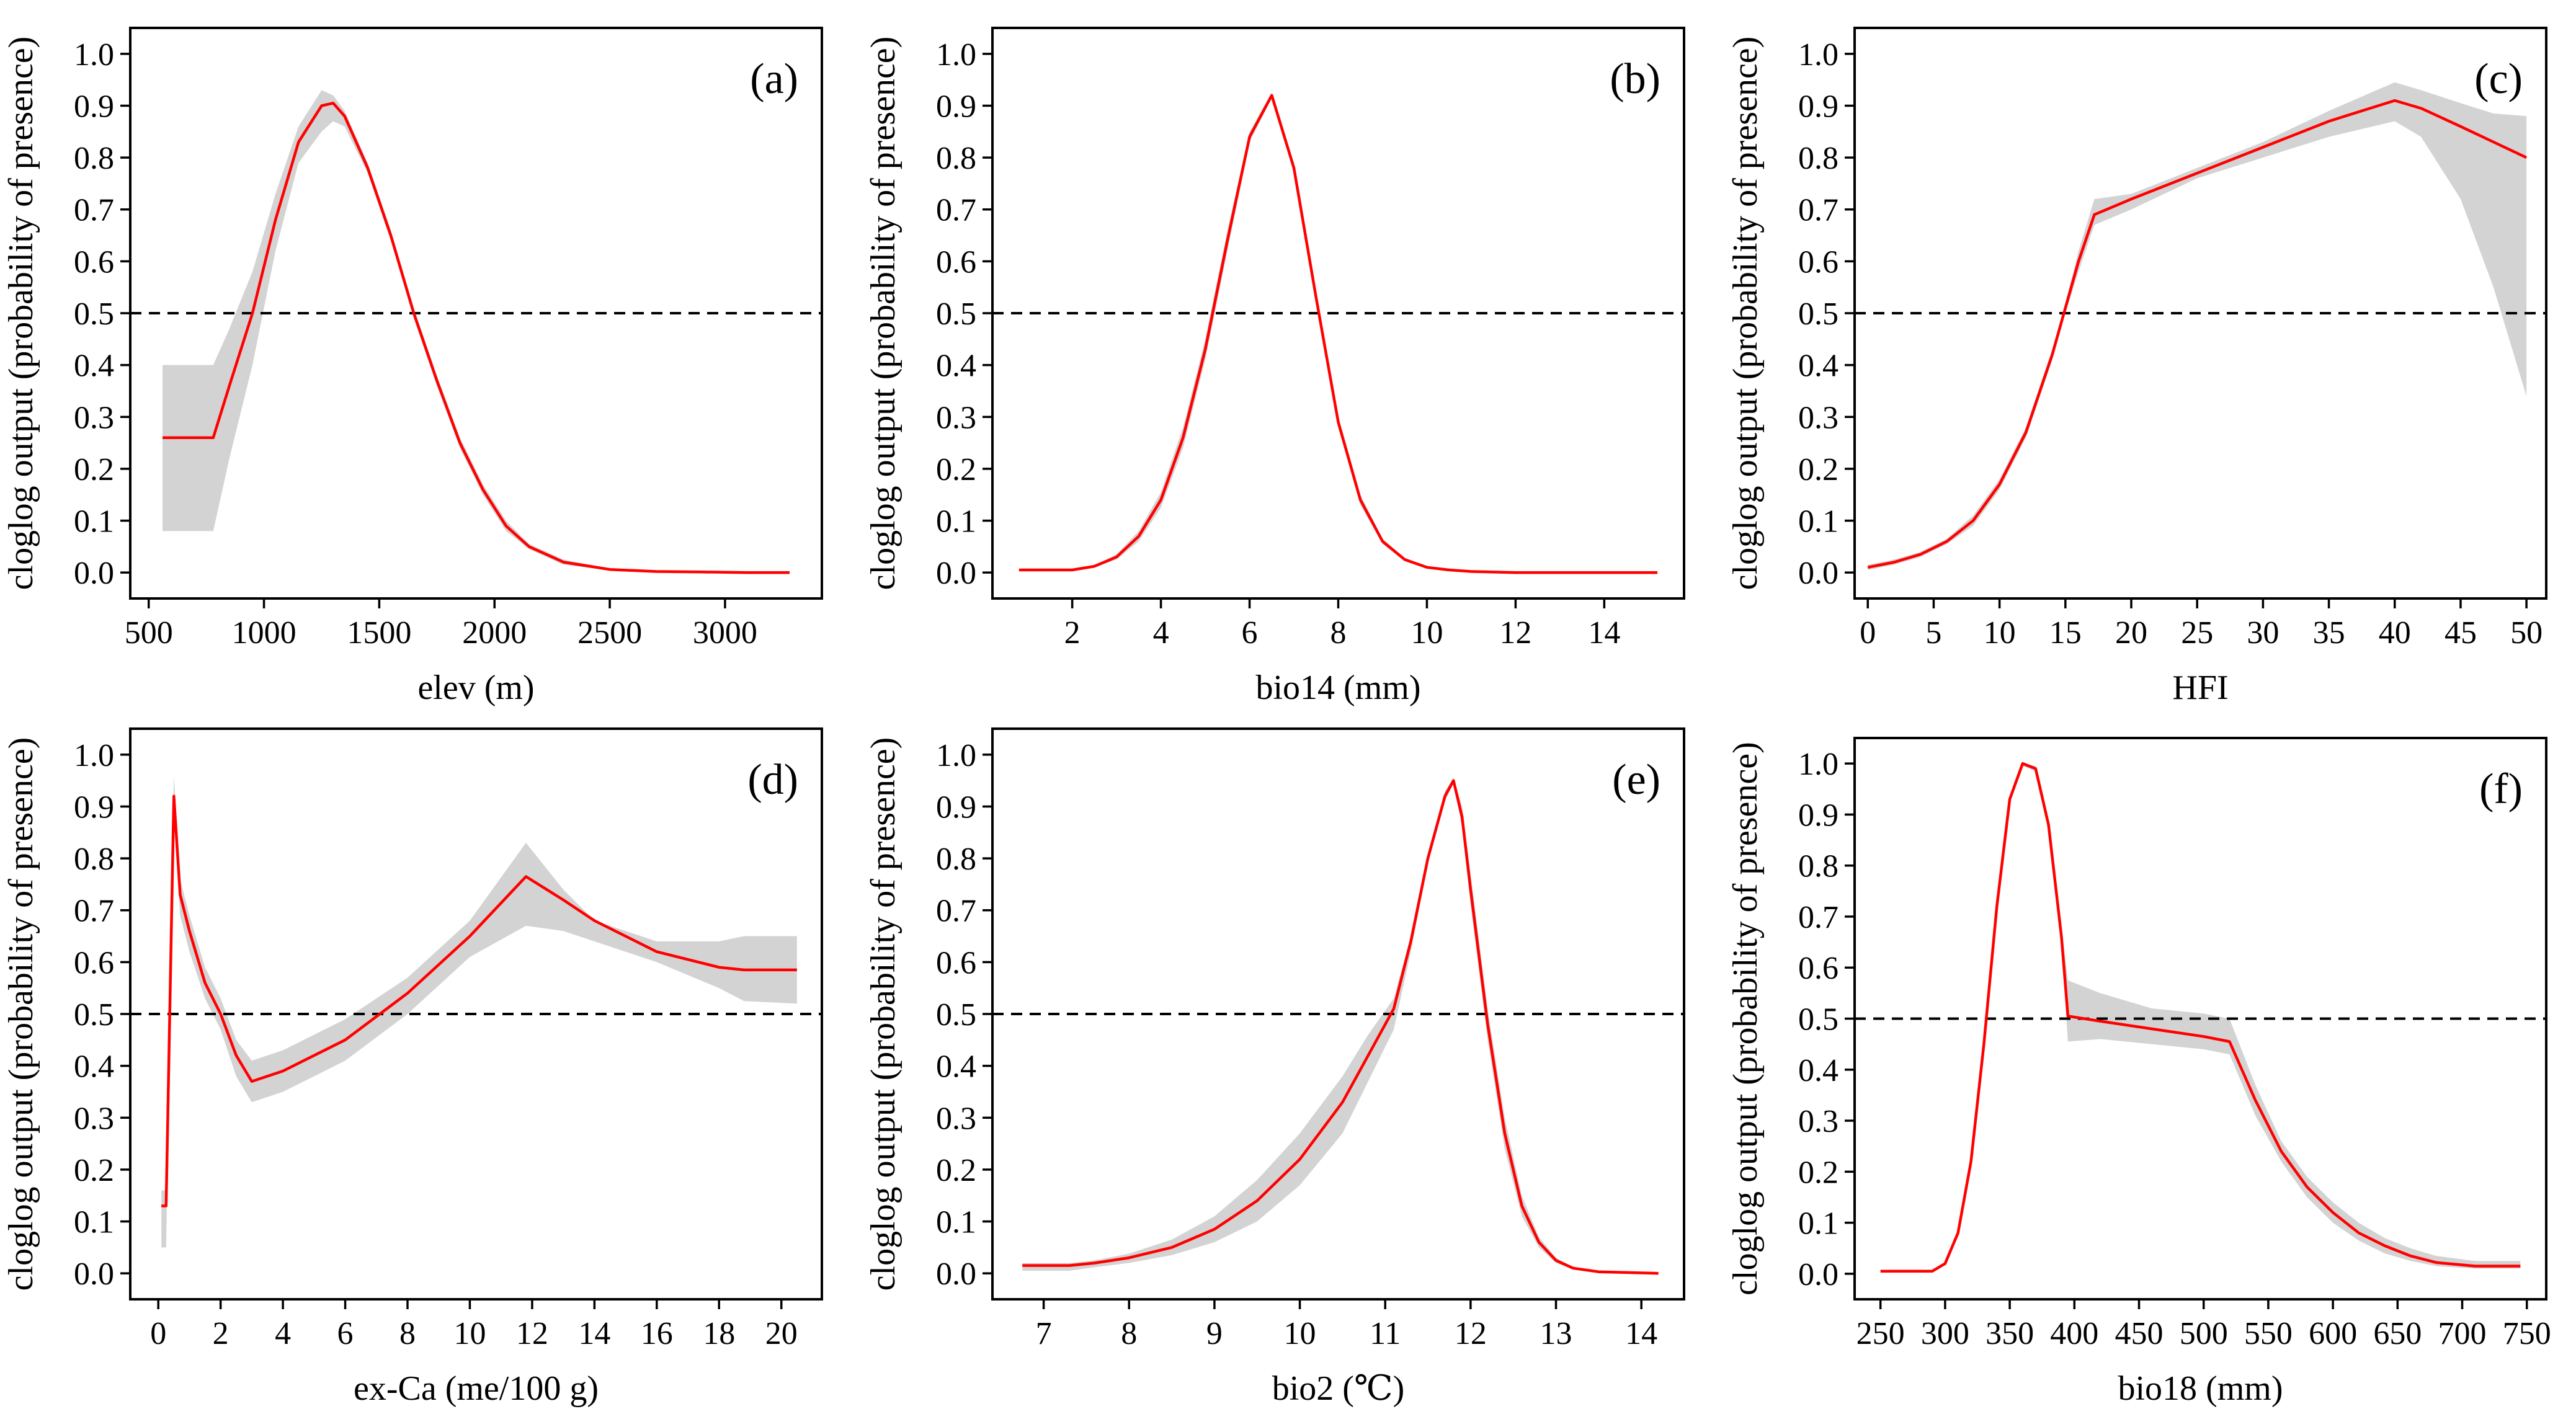 The width and height of the screenshot is (2576, 1414). What do you see at coordinates (1880, 1333) in the screenshot?
I see `x-tick-label: 250` at bounding box center [1880, 1333].